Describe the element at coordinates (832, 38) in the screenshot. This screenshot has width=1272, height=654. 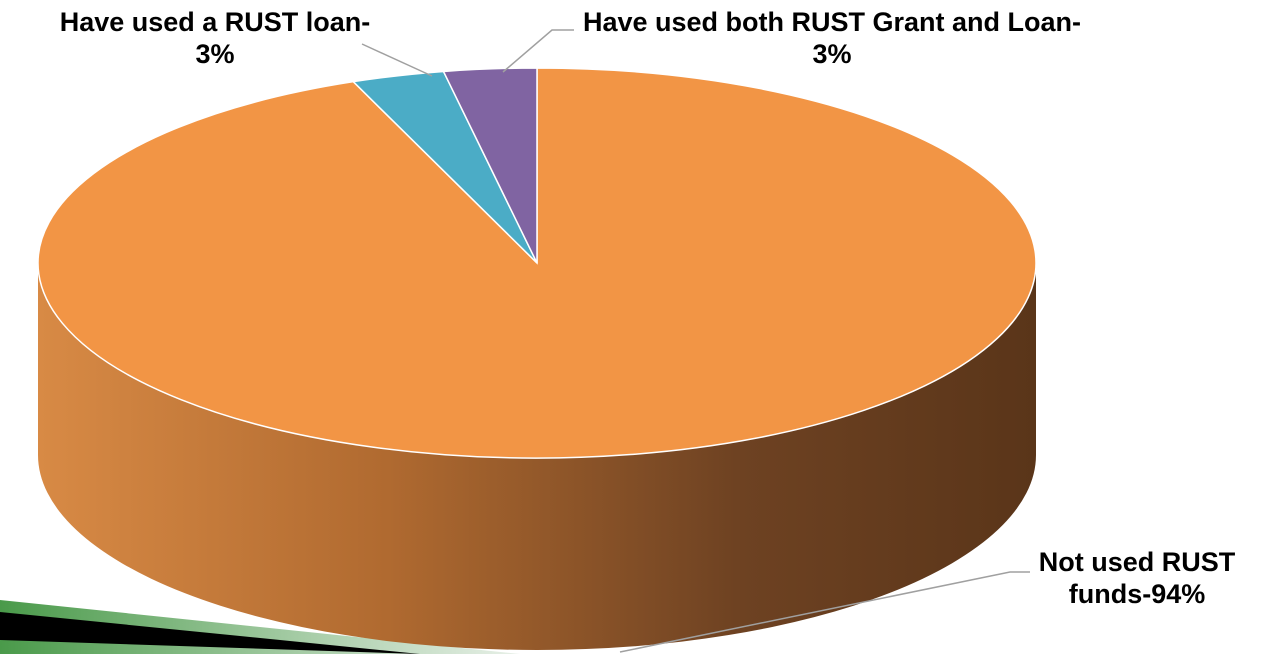
I see `data-label: Have used both RUST Grant and Loan- 3%` at that location.